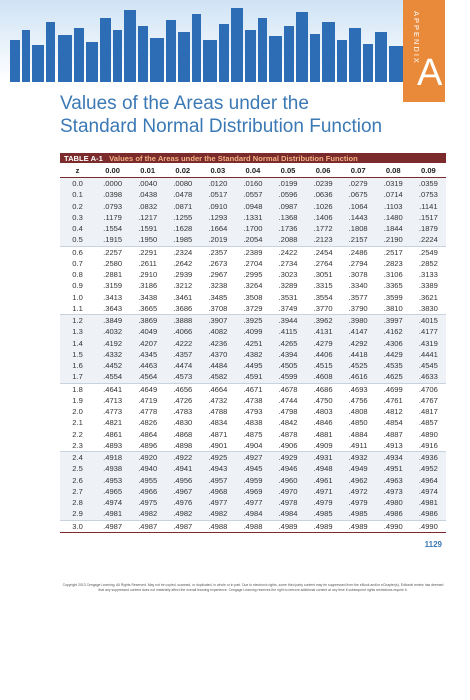 The width and height of the screenshot is (470, 700). I want to click on title-line: Standard Normal Distribution Function, so click(221, 126).